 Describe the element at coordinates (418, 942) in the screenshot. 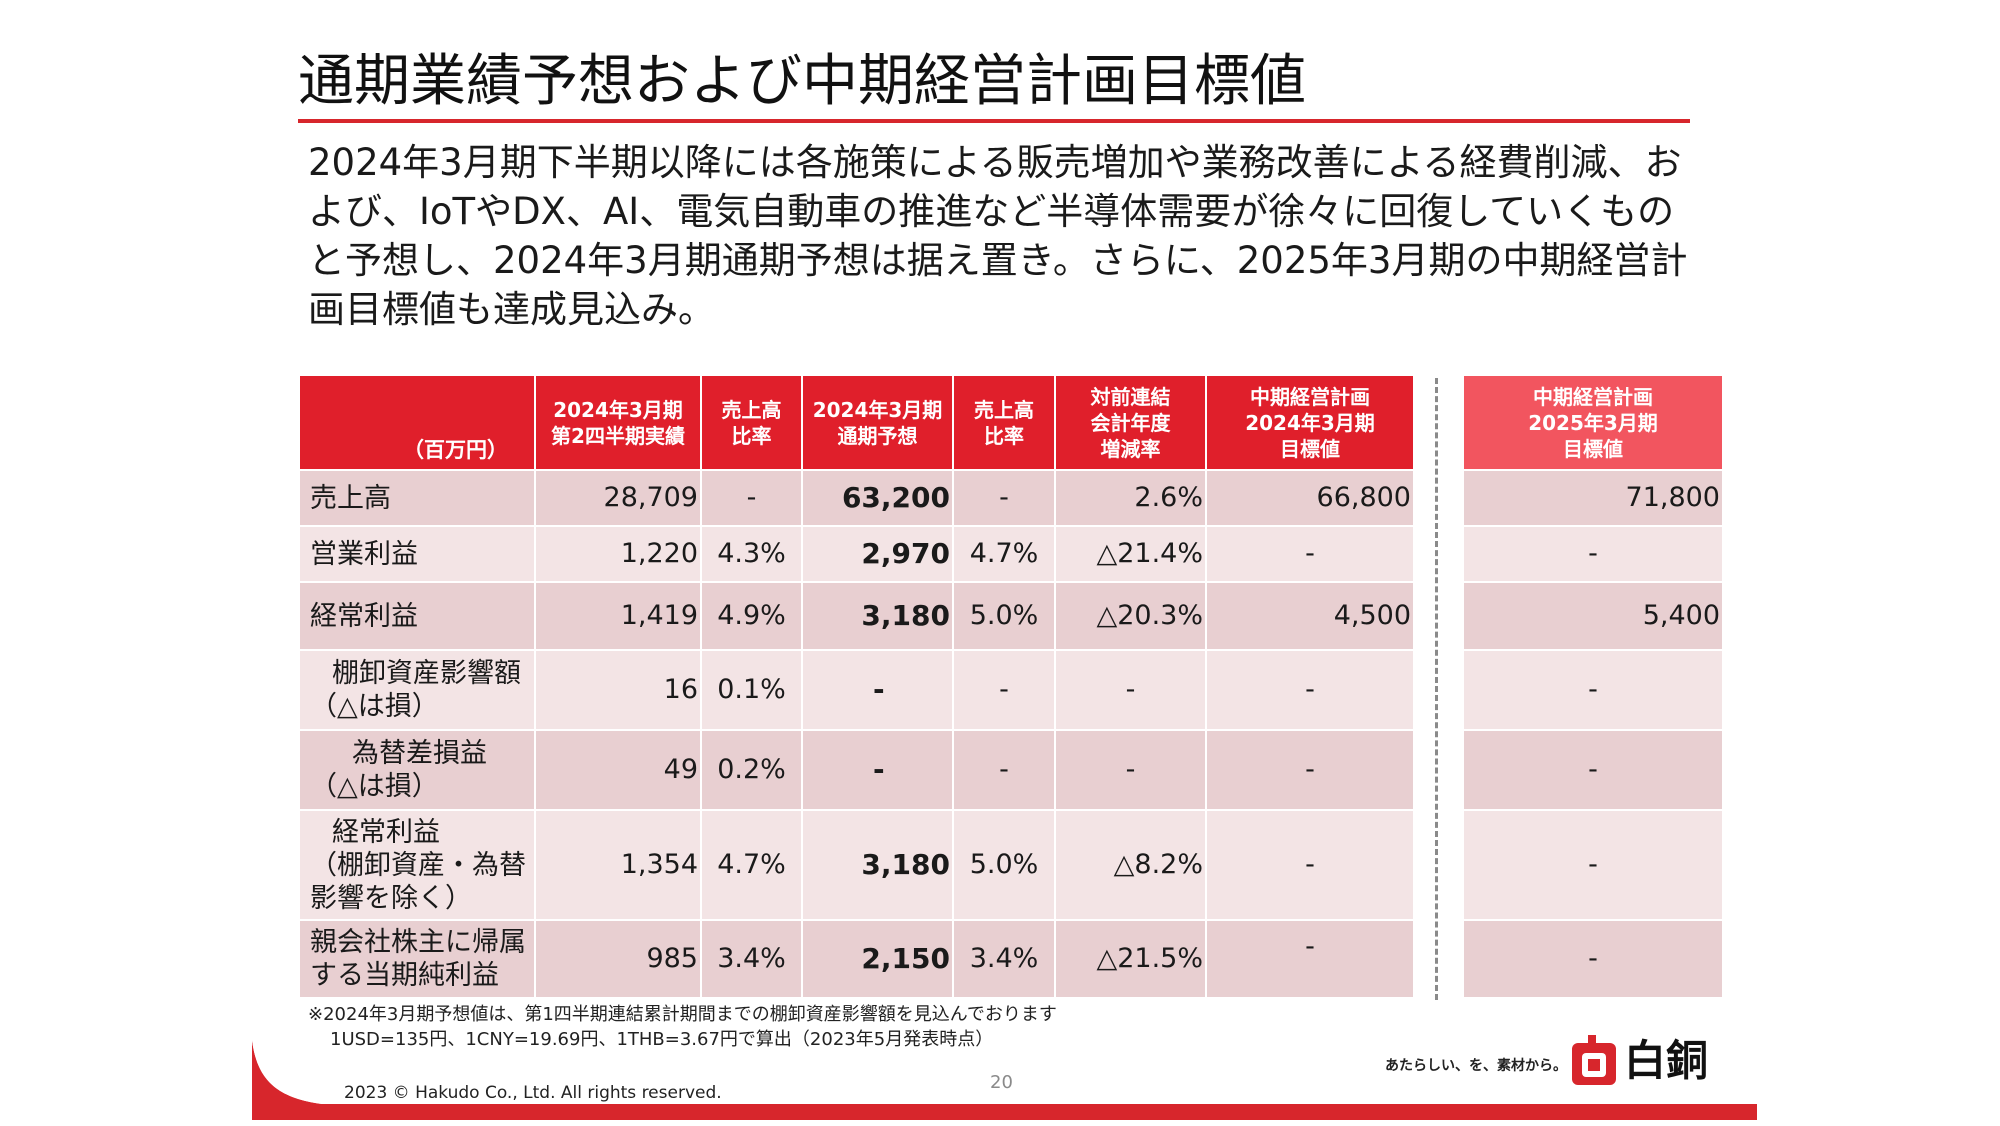

I see `row-label-line1: 親会社株主に帰属` at that location.